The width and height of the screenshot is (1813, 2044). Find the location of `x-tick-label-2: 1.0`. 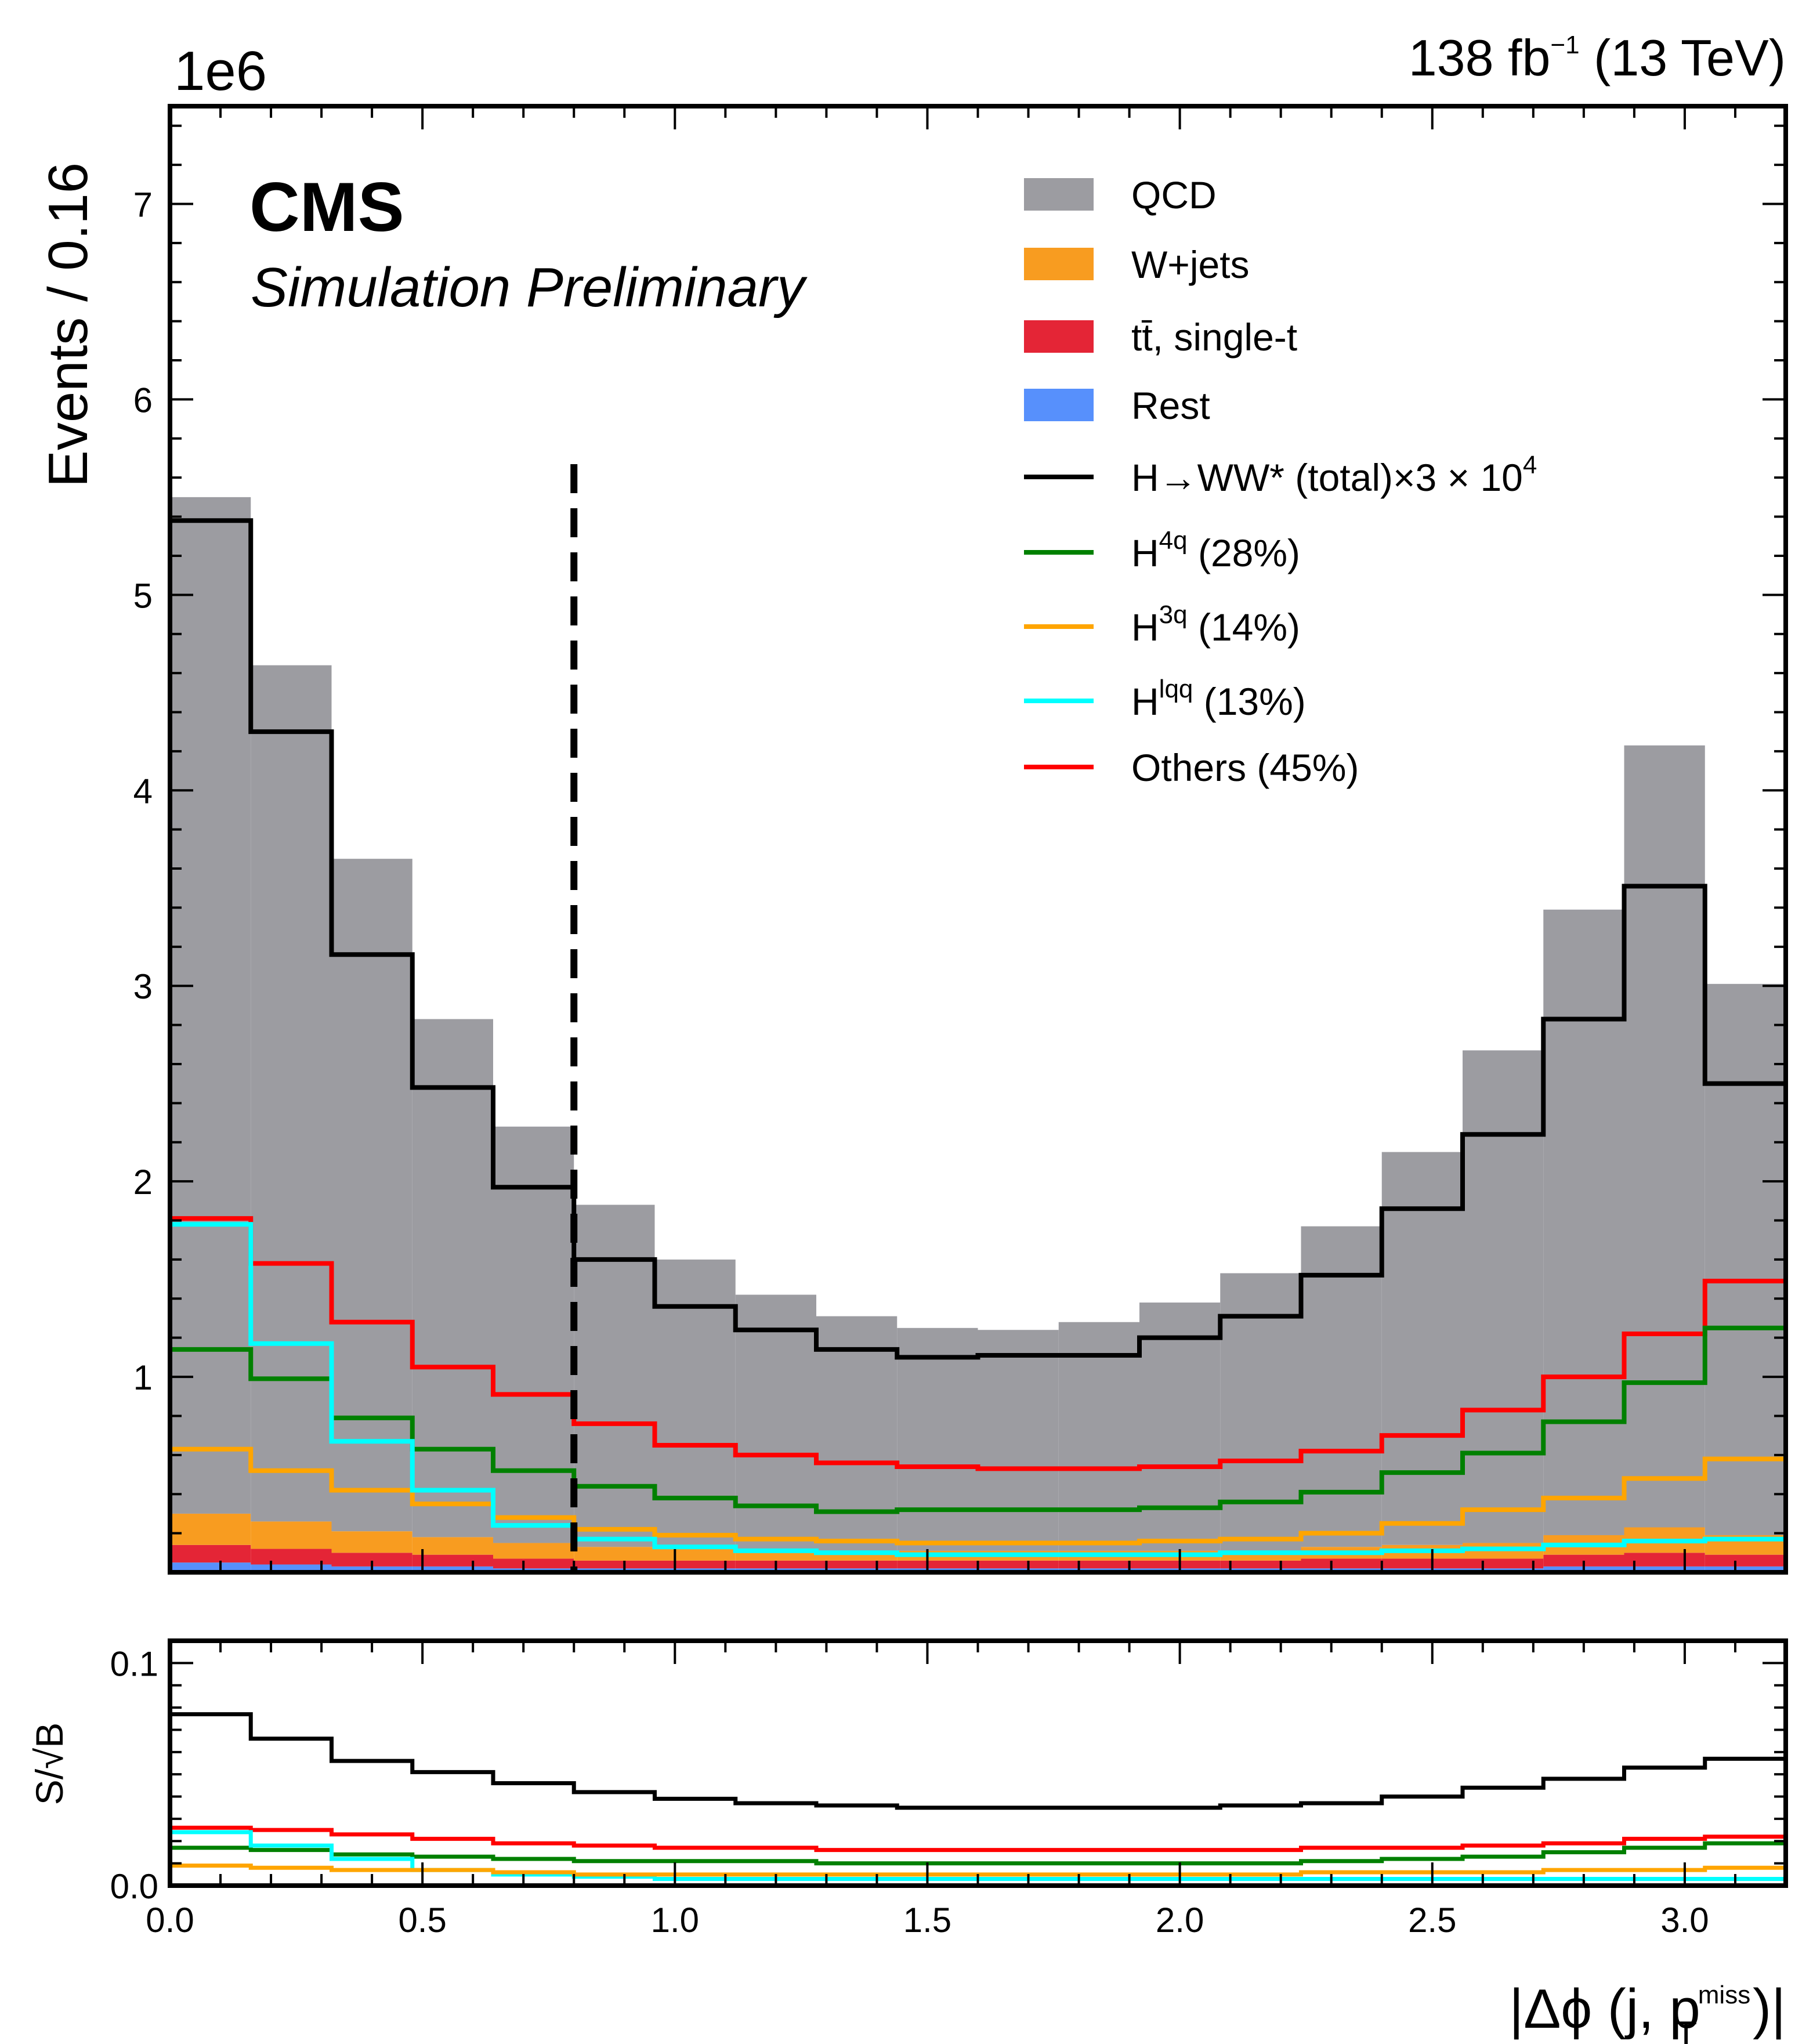

x-tick-label-2: 1.0 is located at coordinates (675, 1920).